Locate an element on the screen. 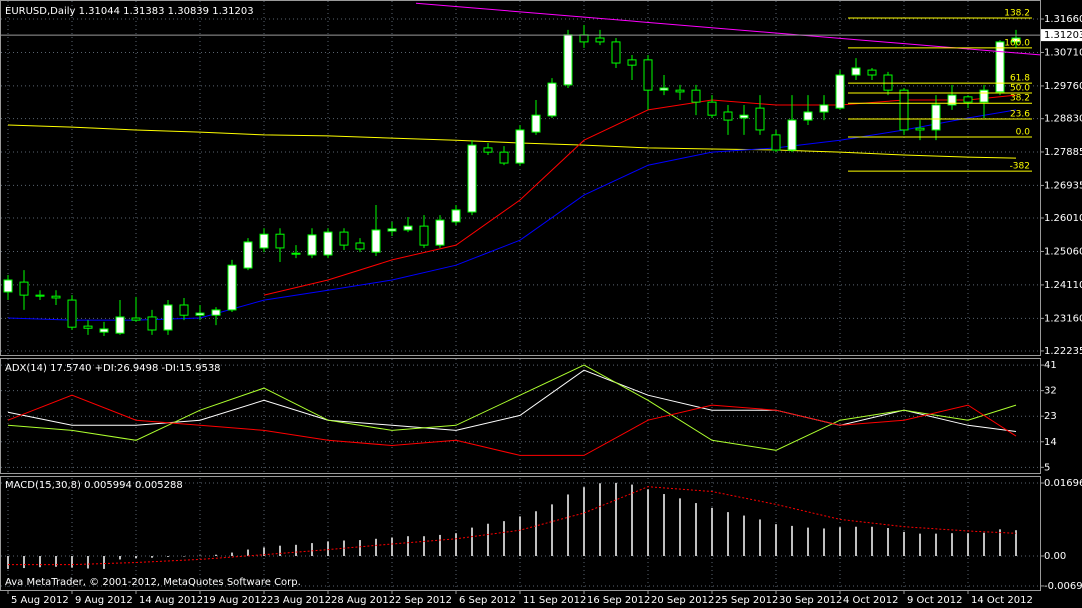 The height and width of the screenshot is (608, 1082). x-tick-label: 6 Sep 2012 is located at coordinates (487, 600).